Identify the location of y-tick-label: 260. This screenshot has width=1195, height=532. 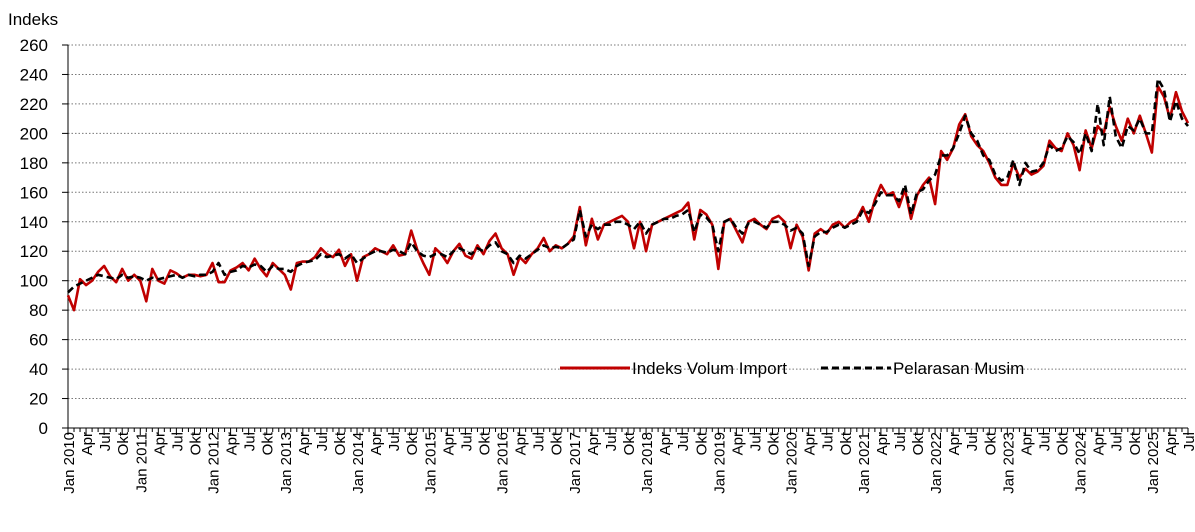
(34, 45).